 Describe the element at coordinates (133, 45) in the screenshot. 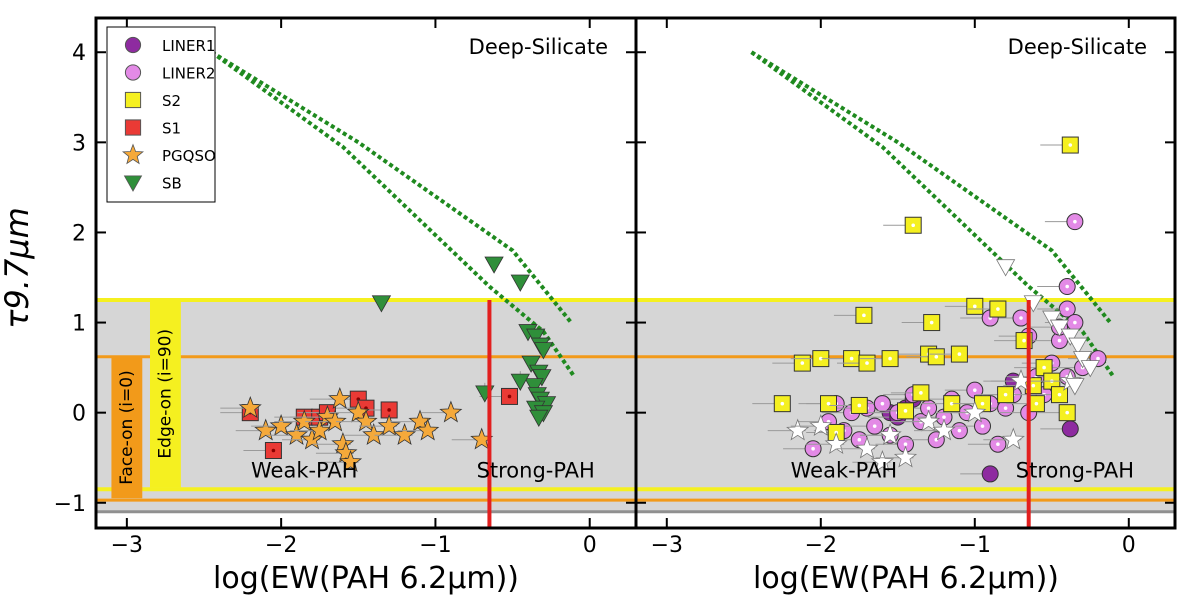

I see `legend-marker-liner1` at that location.